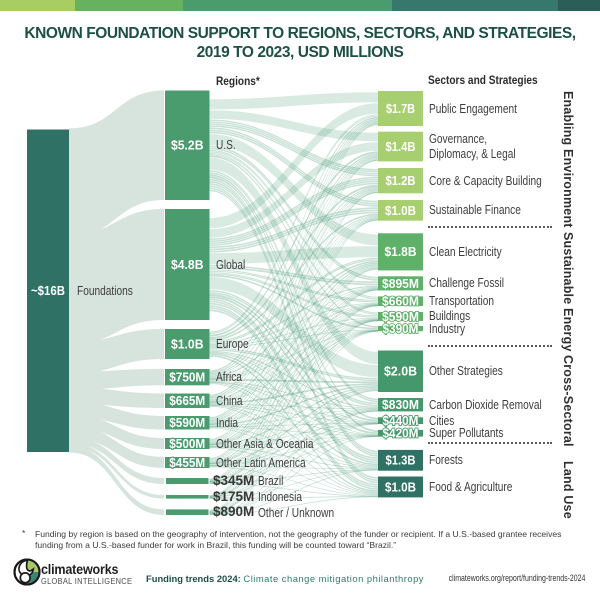 This screenshot has height=600, width=600. Describe the element at coordinates (187, 146) in the screenshot. I see `svg-text: $5.2B` at that location.